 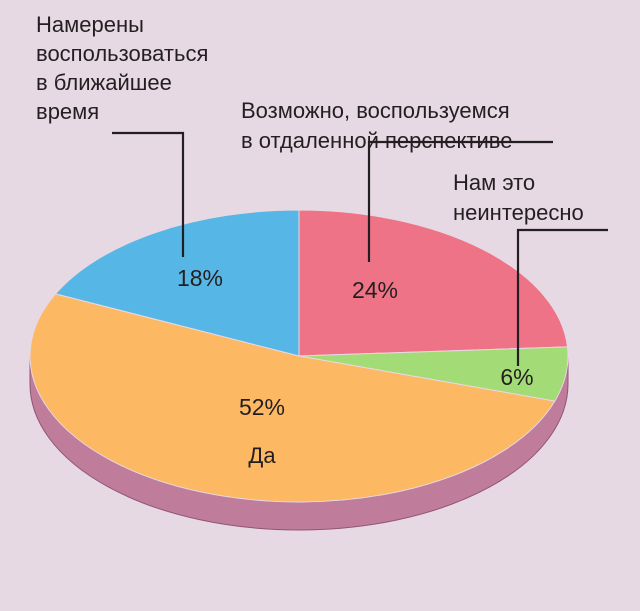 I want to click on callout-3-line-0: Намерены, so click(x=90, y=24).